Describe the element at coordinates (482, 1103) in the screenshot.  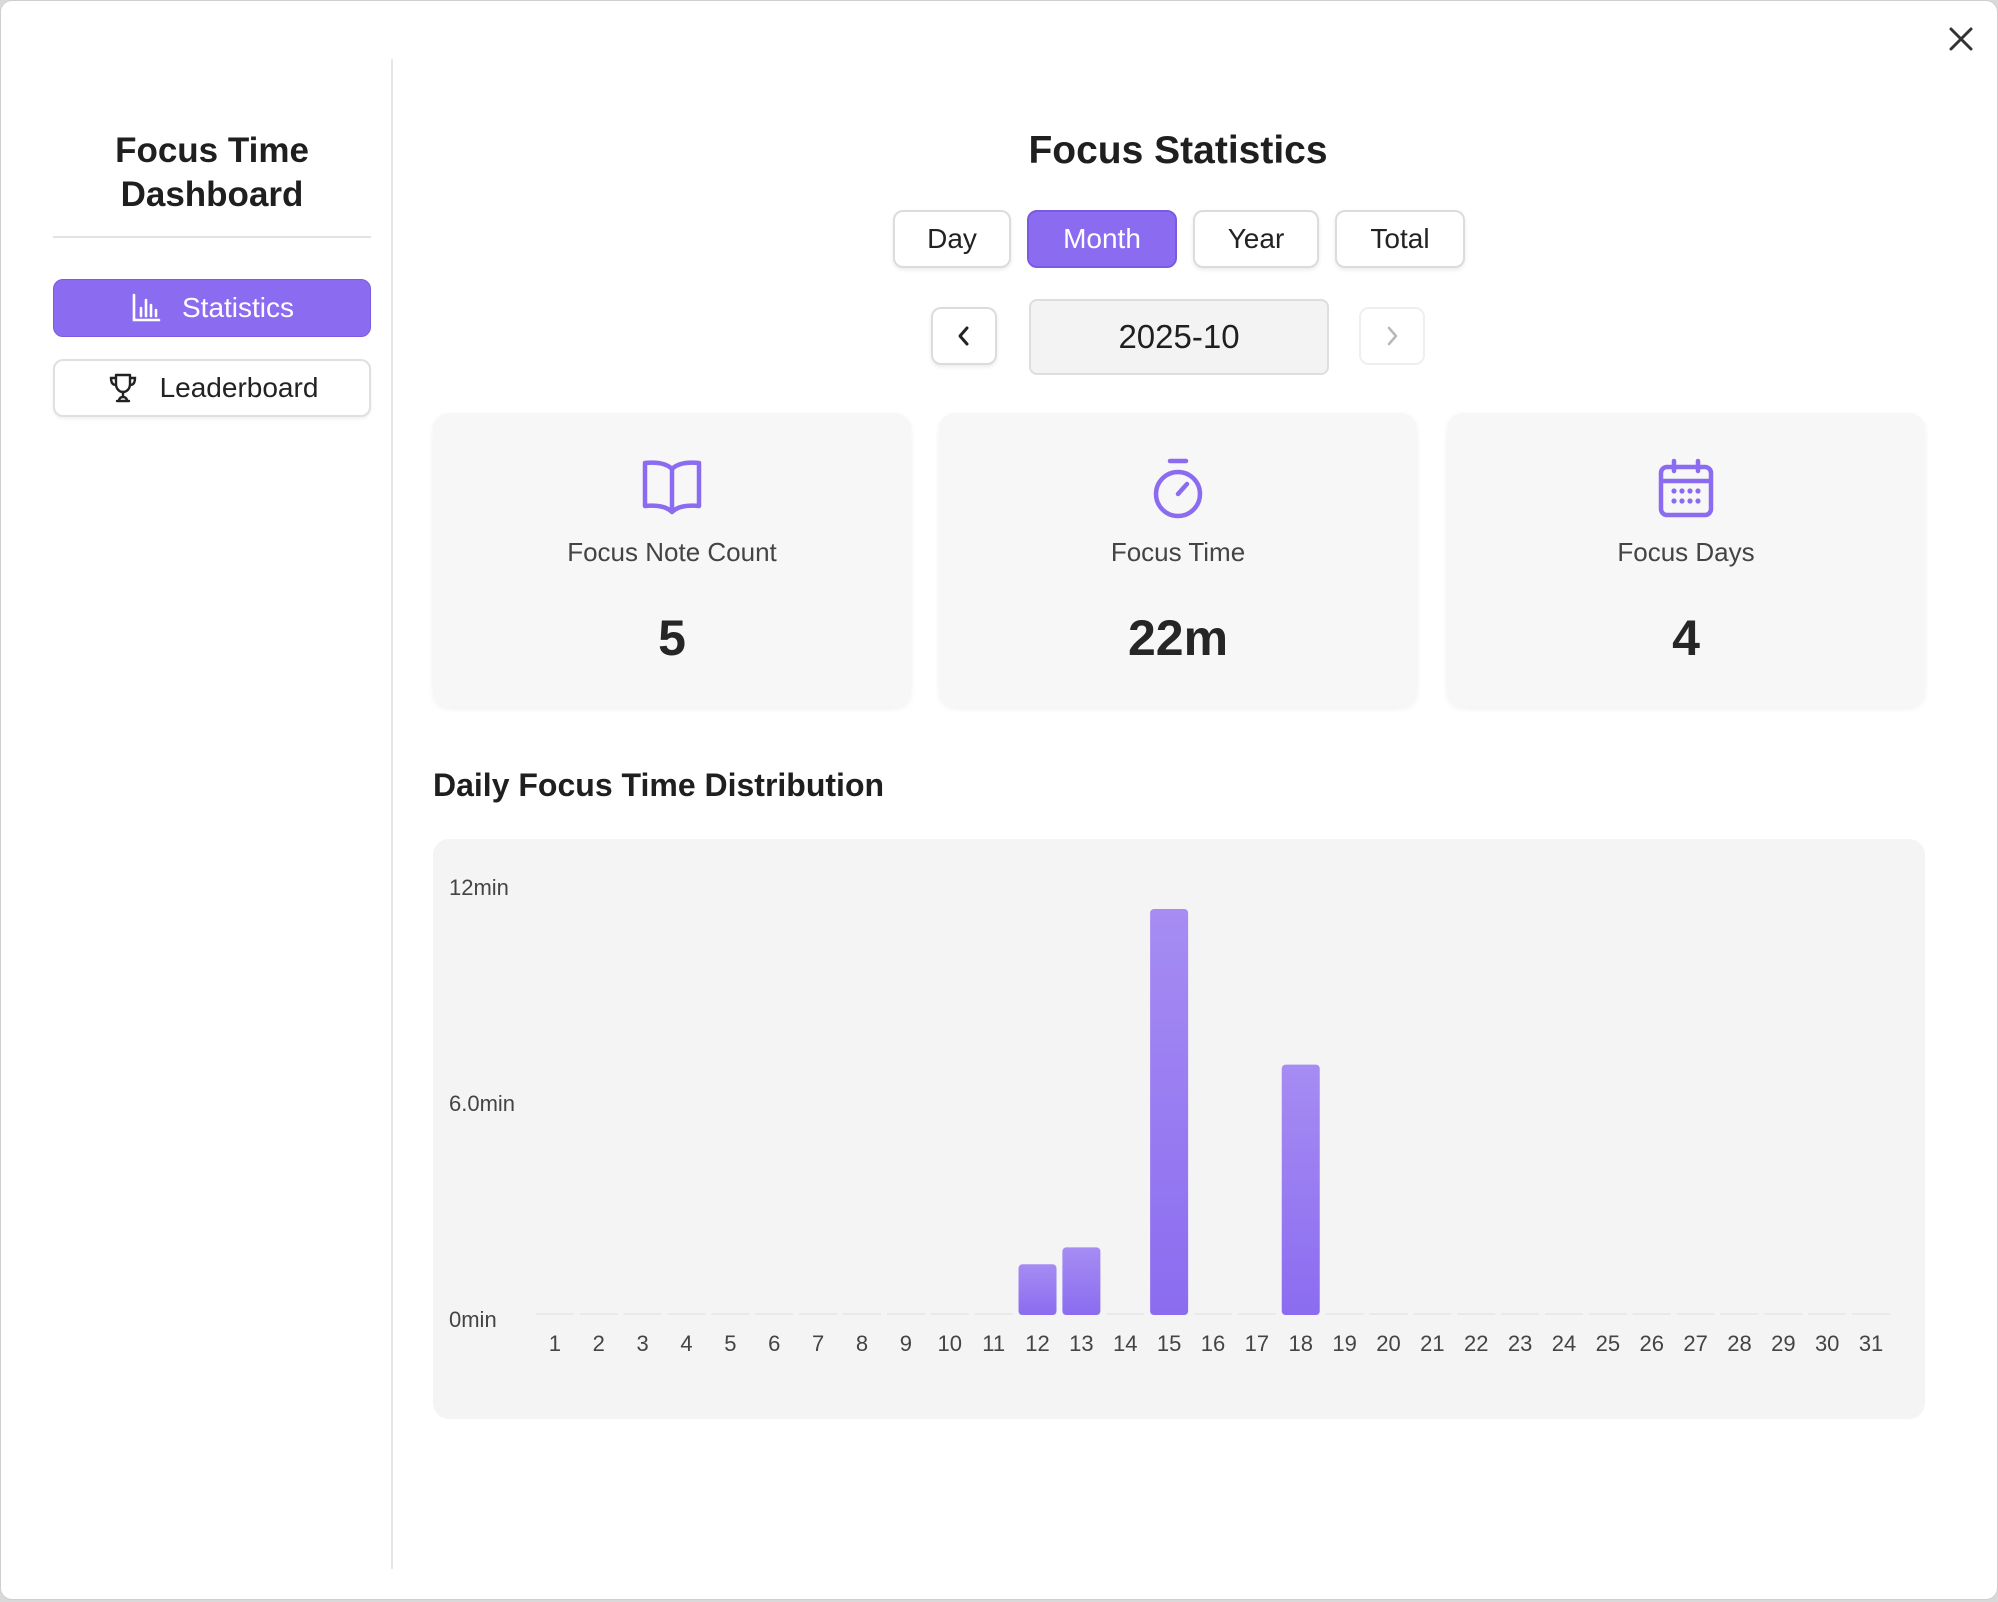
I see `y-tick-label: 6.0min` at that location.